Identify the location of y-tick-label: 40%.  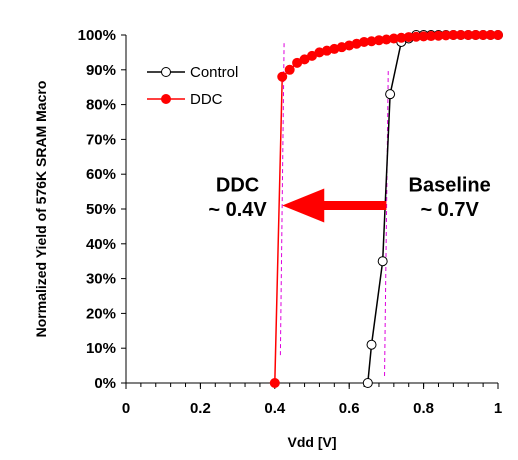
(101, 244).